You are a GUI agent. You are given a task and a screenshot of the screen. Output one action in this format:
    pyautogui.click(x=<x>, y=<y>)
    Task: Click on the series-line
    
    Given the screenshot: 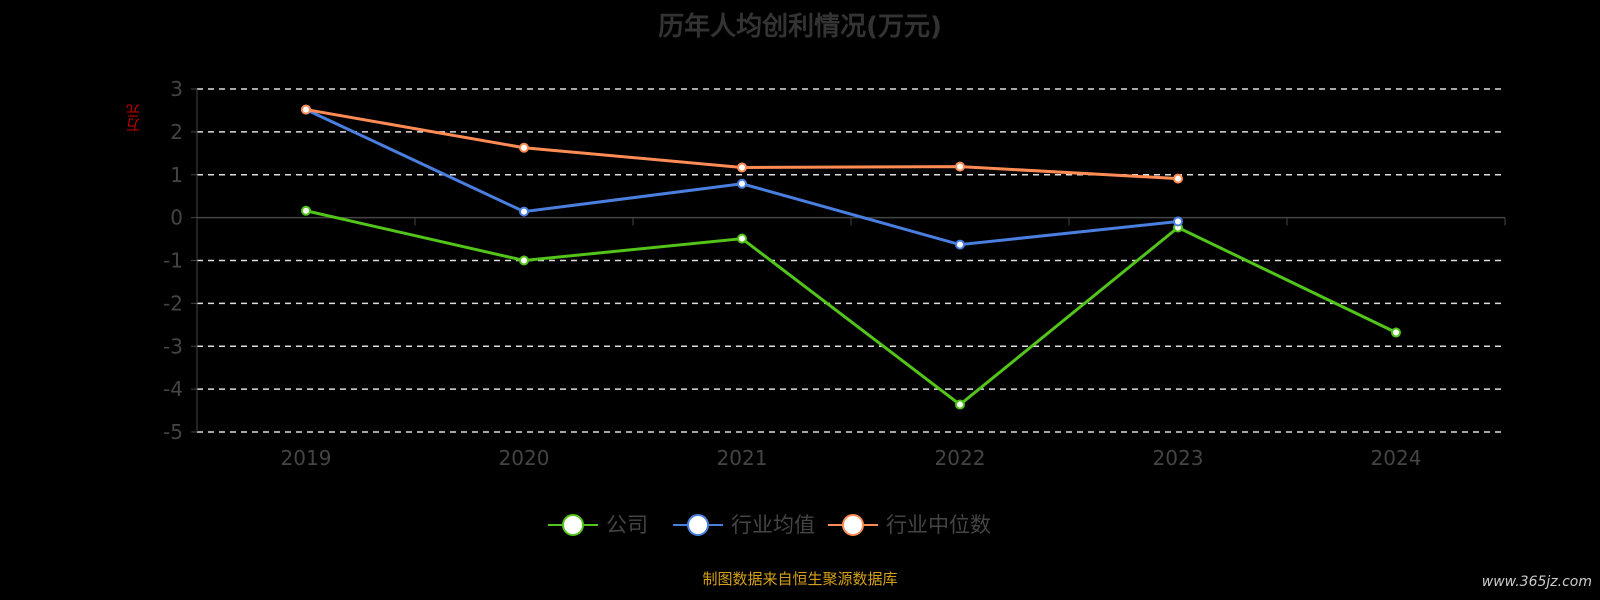 What is the action you would take?
    pyautogui.click(x=742, y=177)
    